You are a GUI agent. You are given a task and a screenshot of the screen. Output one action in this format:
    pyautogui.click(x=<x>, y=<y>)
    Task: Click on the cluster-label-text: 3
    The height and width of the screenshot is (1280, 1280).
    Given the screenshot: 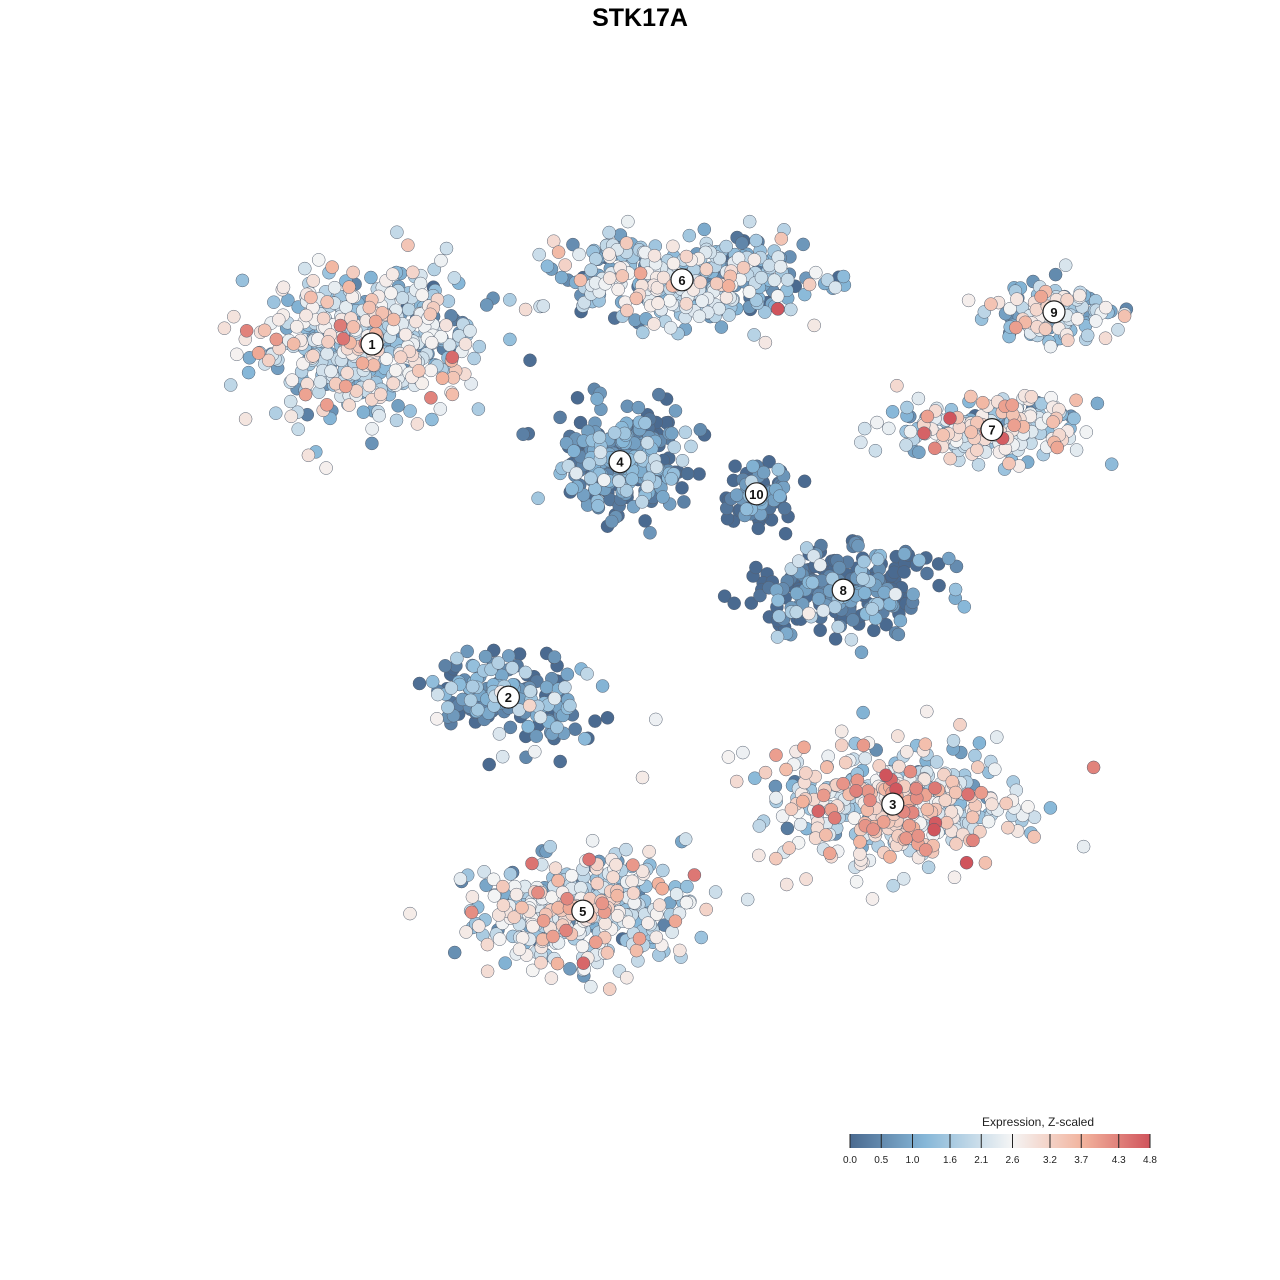 What is the action you would take?
    pyautogui.click(x=892, y=804)
    